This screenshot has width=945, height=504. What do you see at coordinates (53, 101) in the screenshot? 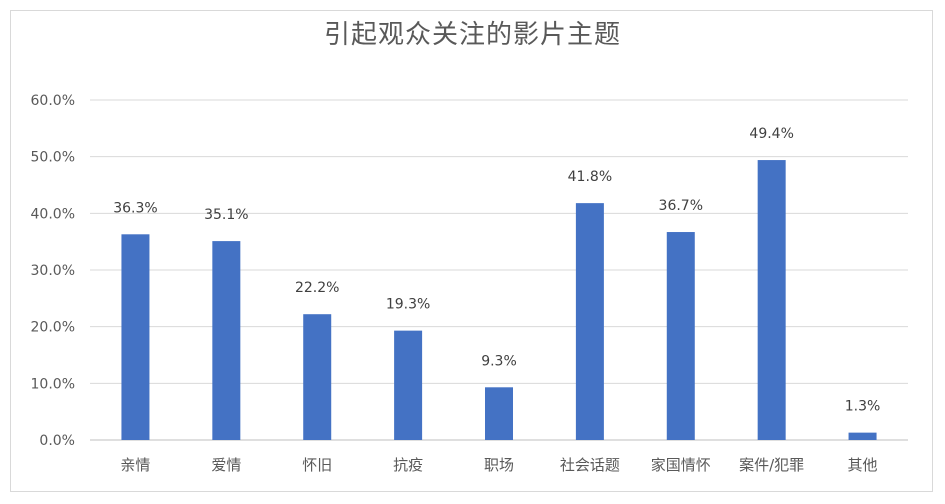
I see `y-tick-label: 60.0%` at bounding box center [53, 101].